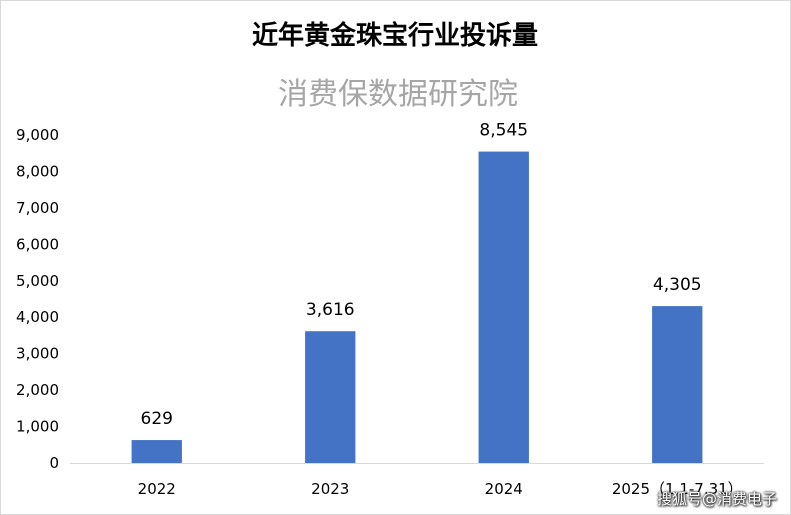  What do you see at coordinates (330, 310) in the screenshot?
I see `data-label: 3,616` at bounding box center [330, 310].